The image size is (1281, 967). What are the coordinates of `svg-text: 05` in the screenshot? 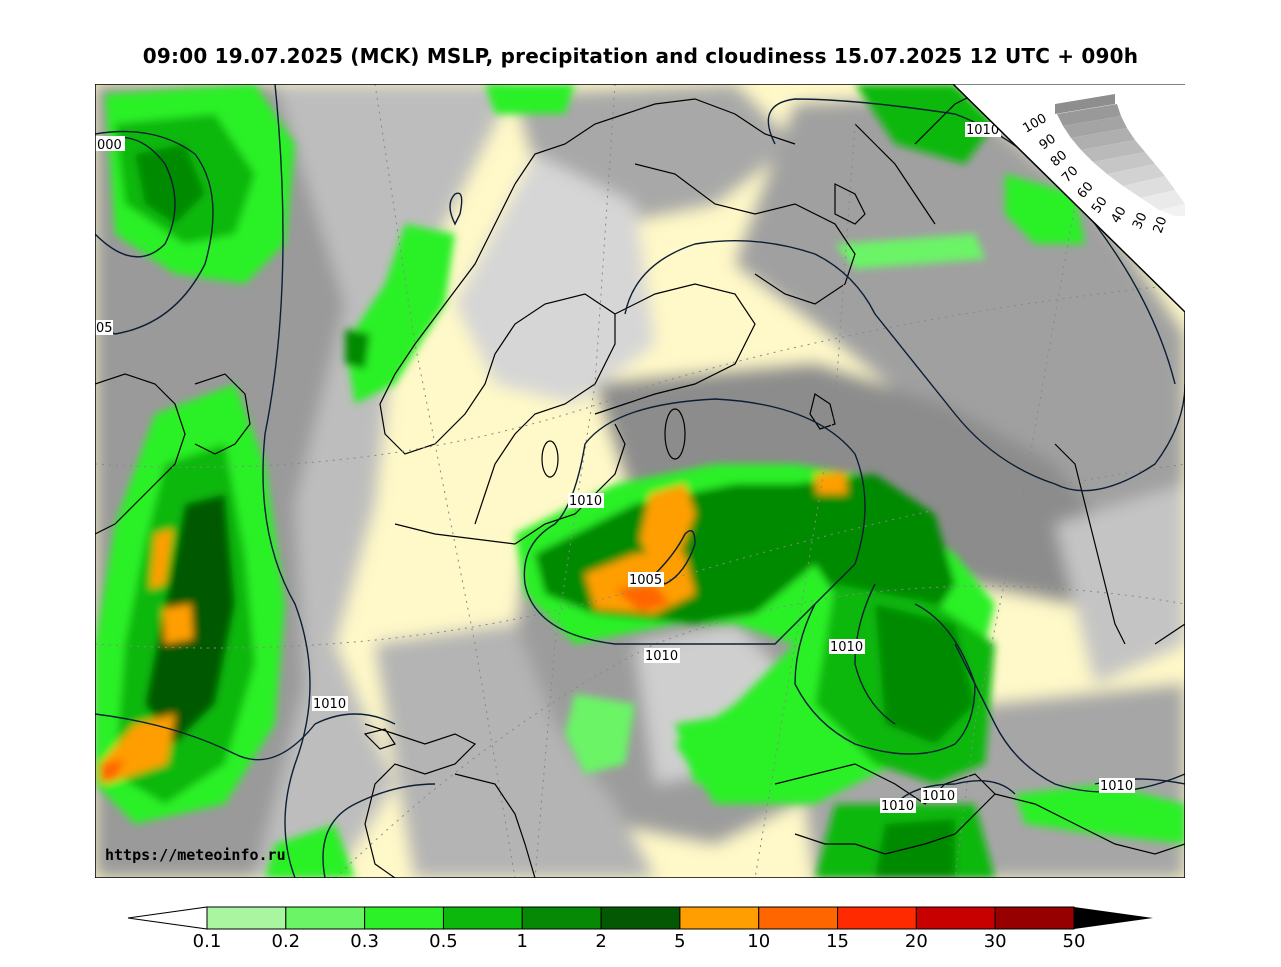 It's located at (104, 328).